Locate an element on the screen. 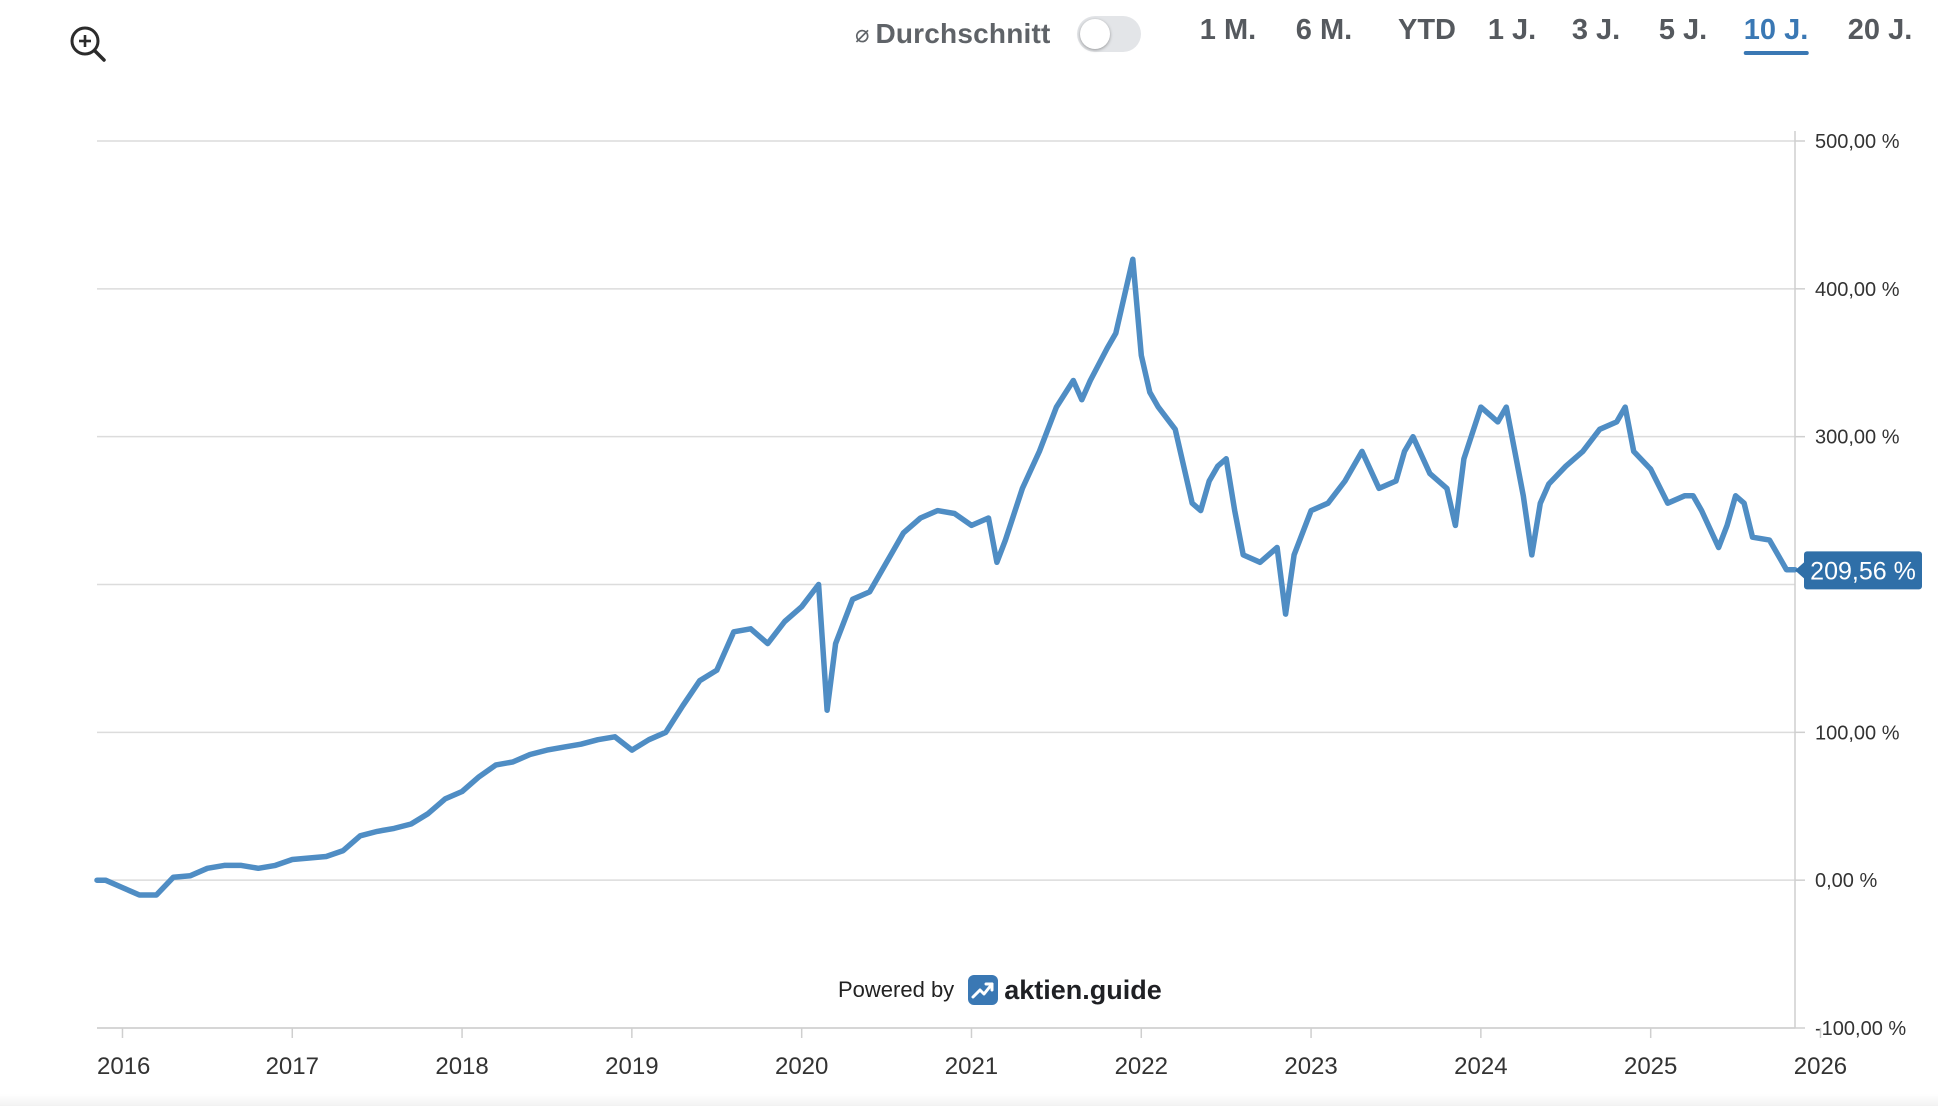  average-symbol: ⌀ is located at coordinates (862, 34).